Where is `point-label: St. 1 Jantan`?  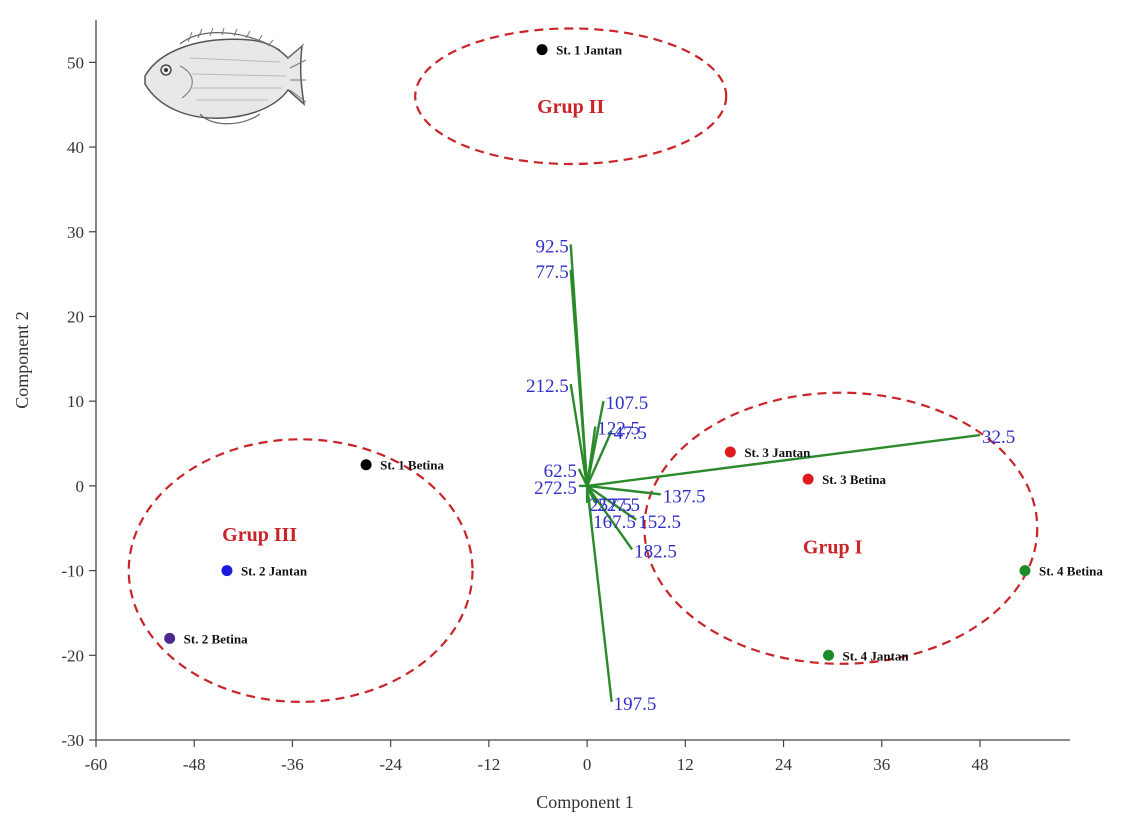
point-label: St. 1 Jantan is located at coordinates (589, 50).